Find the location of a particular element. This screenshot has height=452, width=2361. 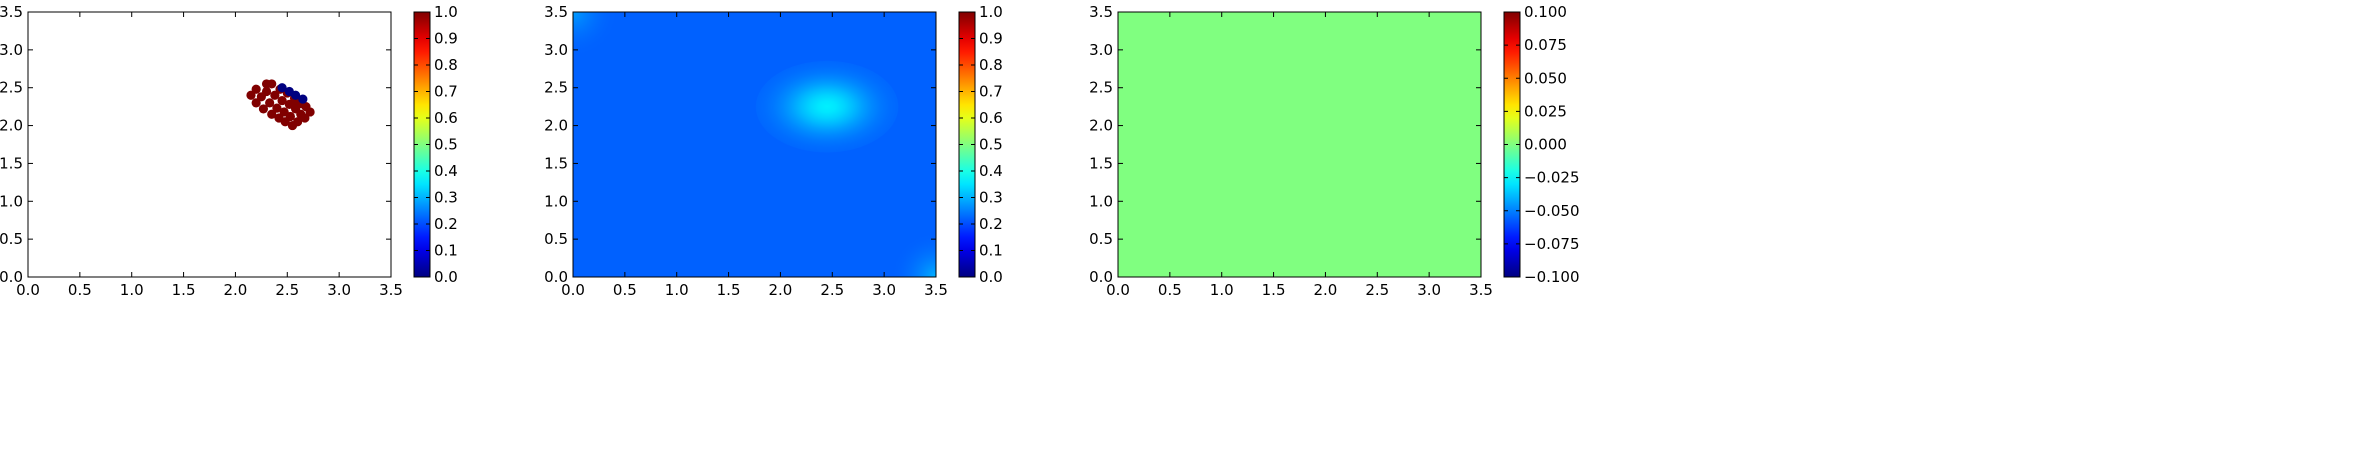

colorbar-tick-label: 0.8 is located at coordinates (991, 65).